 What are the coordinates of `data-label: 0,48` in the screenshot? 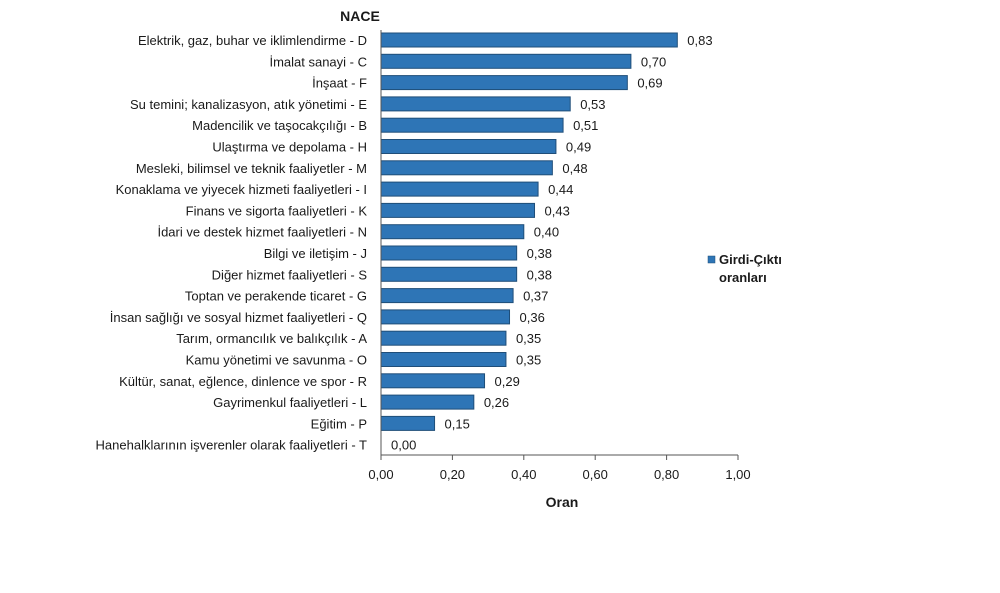 It's located at (574, 168).